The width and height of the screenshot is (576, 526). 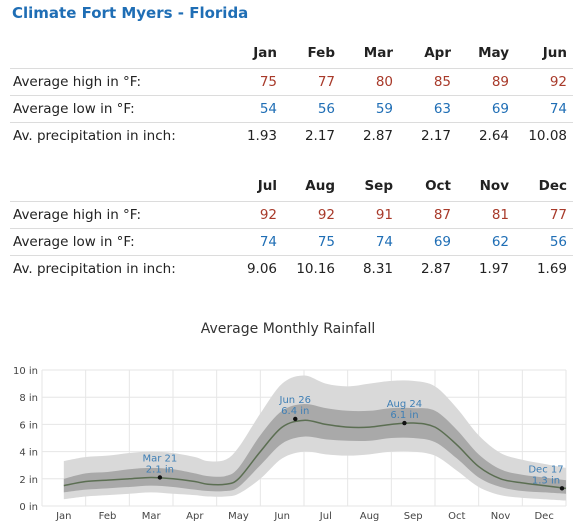 I want to click on table-cell: 62, so click(x=486, y=242).